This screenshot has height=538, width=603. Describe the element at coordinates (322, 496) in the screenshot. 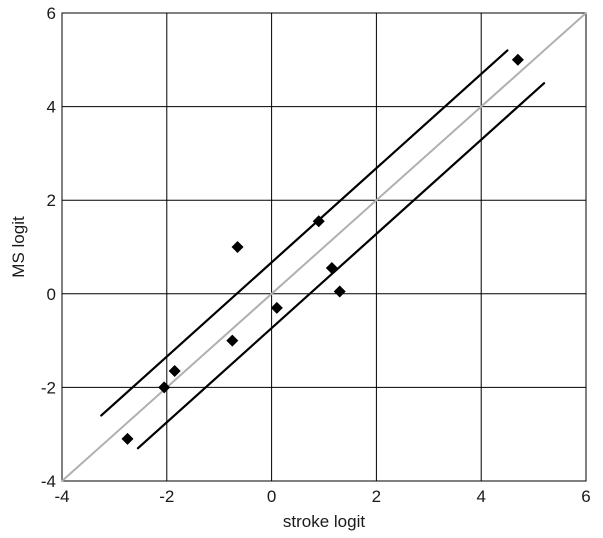

I see `x-tick-labels: -4 -2 0 2 4 6` at that location.